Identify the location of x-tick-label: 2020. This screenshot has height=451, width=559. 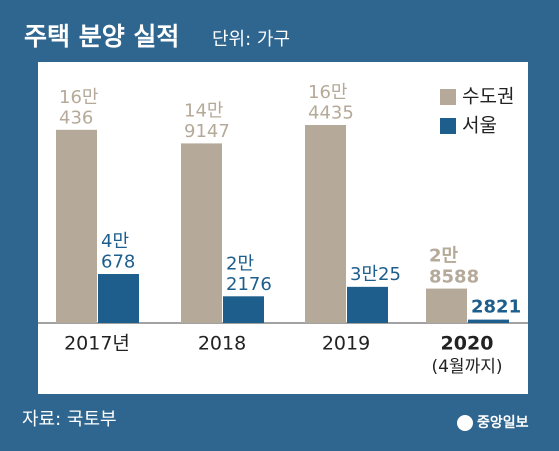
(467, 344).